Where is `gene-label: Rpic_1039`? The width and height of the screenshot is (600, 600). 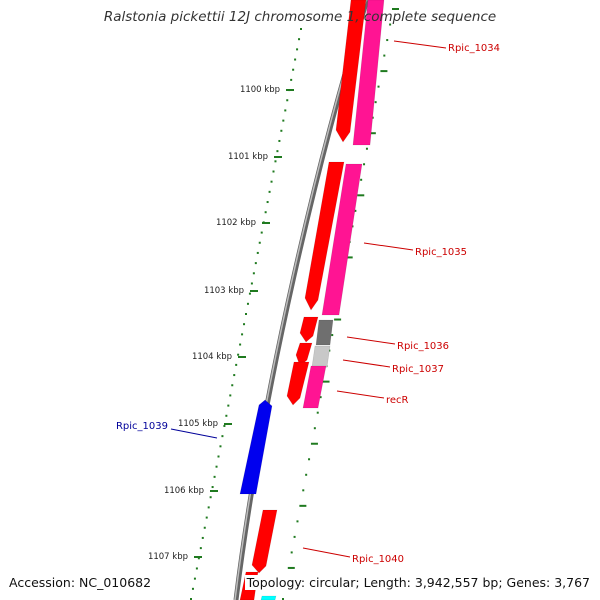
gene-label: Rpic_1039 is located at coordinates (142, 426).